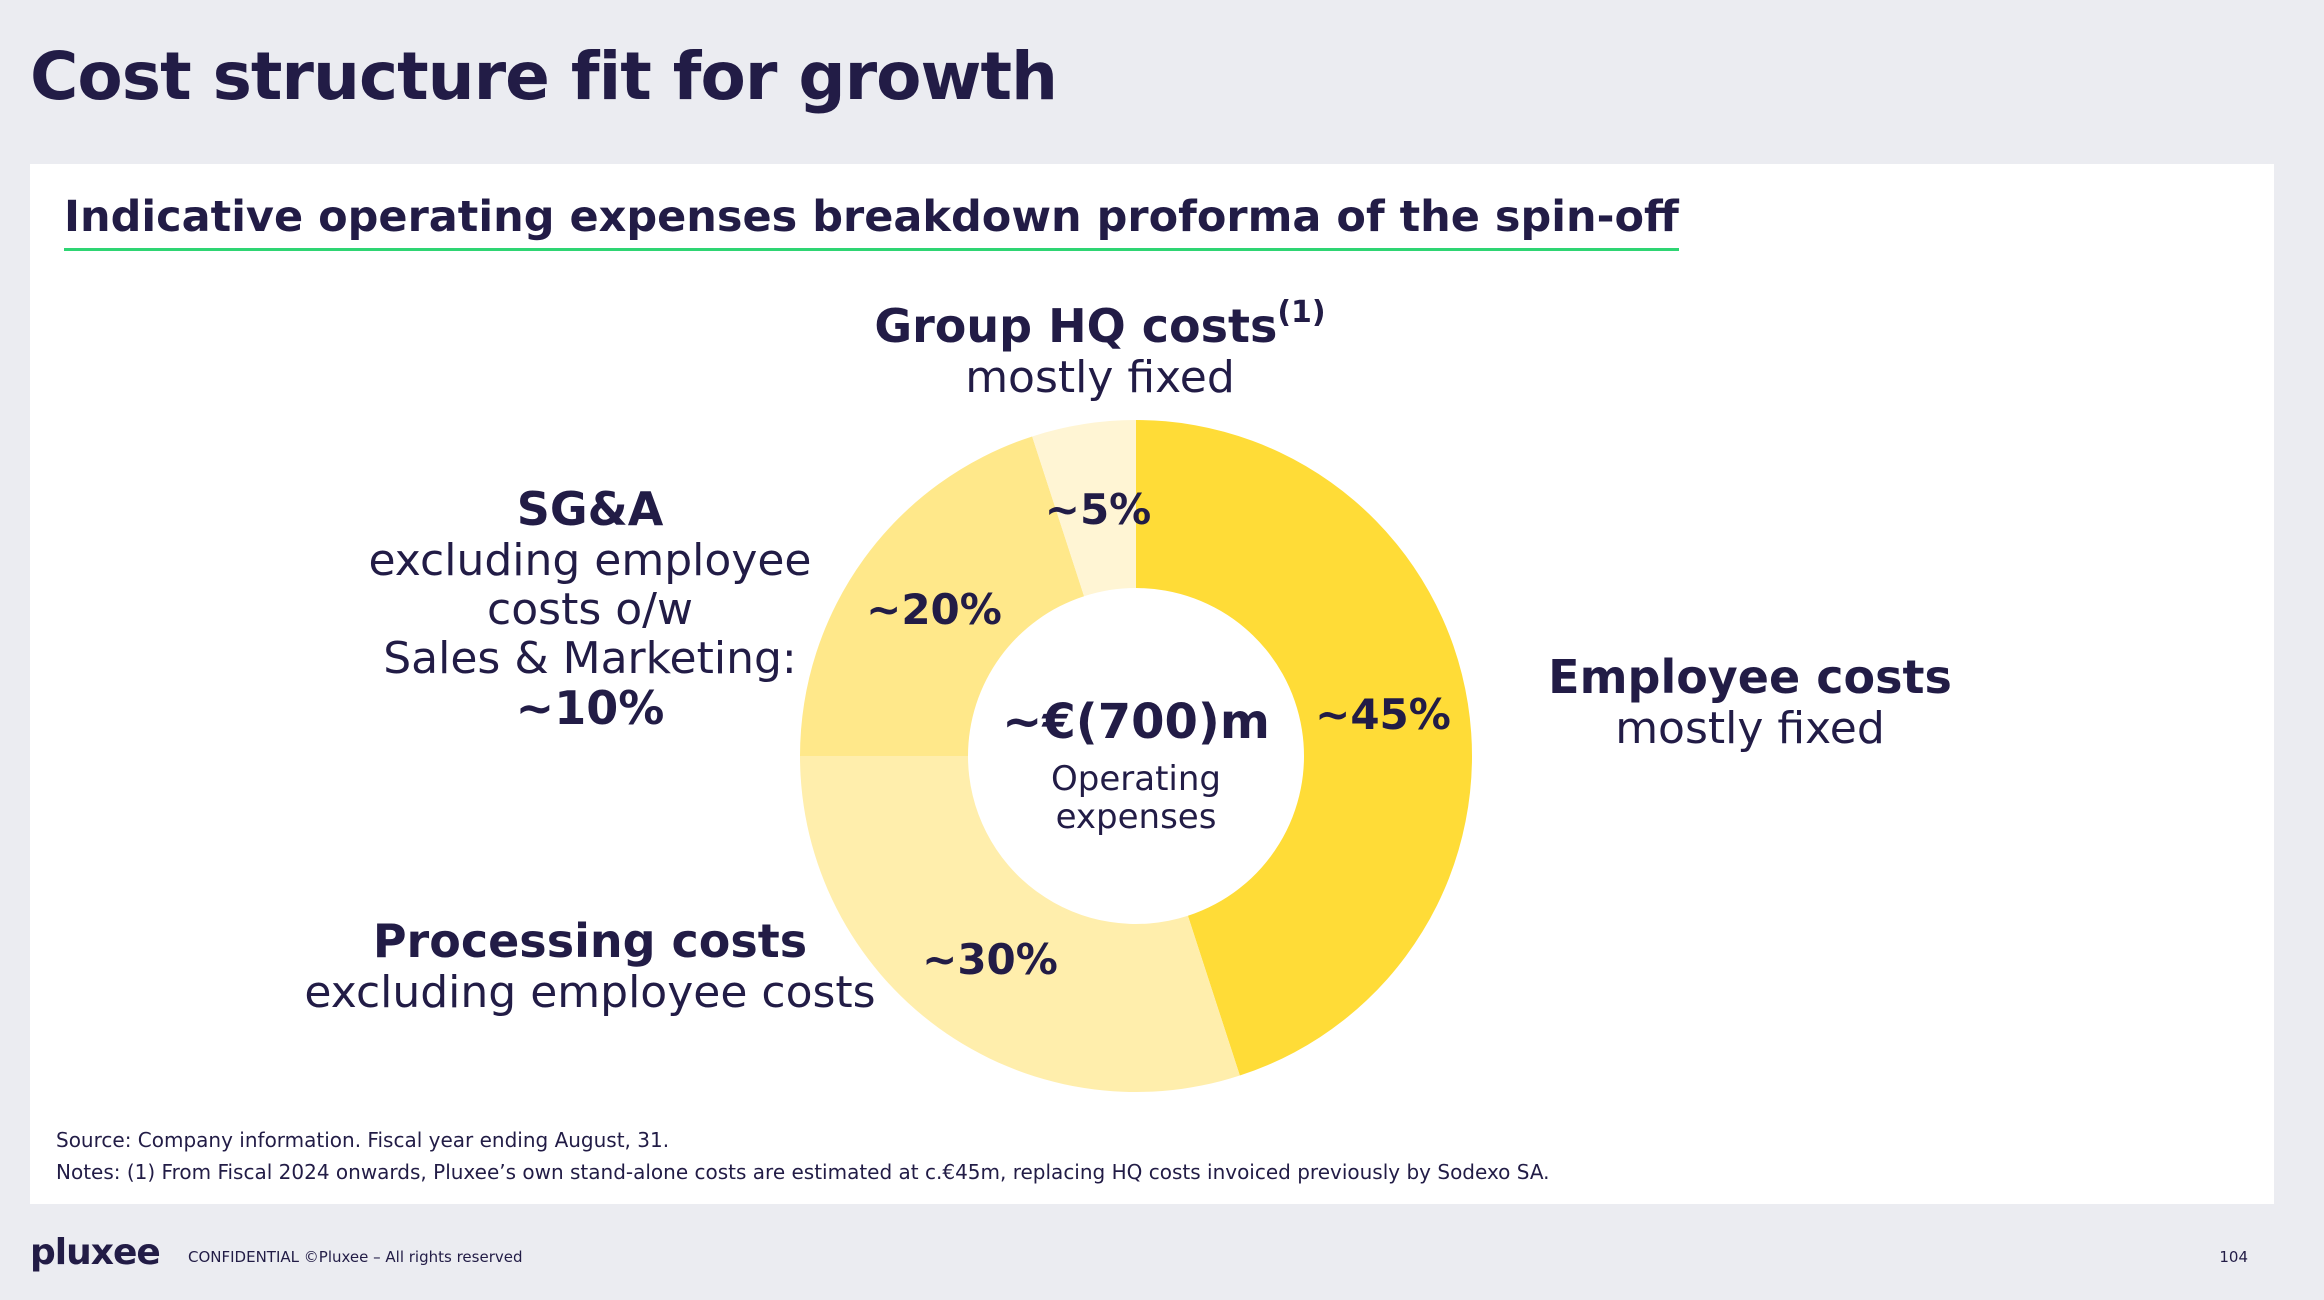 The width and height of the screenshot is (2324, 1300). Describe the element at coordinates (590, 659) in the screenshot. I see `label-sga-line3: Sales & Marketing:` at that location.